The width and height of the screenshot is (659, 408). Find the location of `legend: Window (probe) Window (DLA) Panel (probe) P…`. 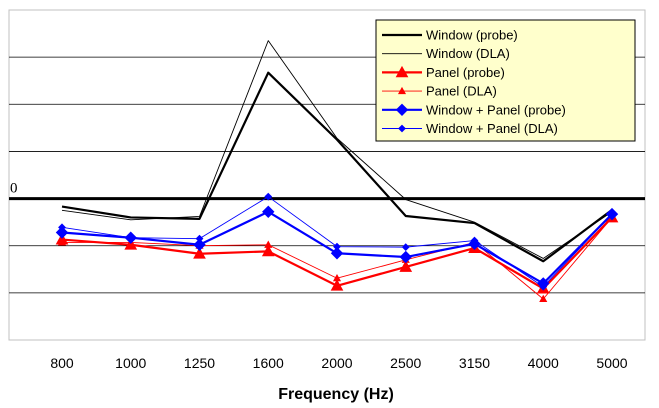

legend: Window (probe) Window (DLA) Panel (probe) P… is located at coordinates (505, 80).